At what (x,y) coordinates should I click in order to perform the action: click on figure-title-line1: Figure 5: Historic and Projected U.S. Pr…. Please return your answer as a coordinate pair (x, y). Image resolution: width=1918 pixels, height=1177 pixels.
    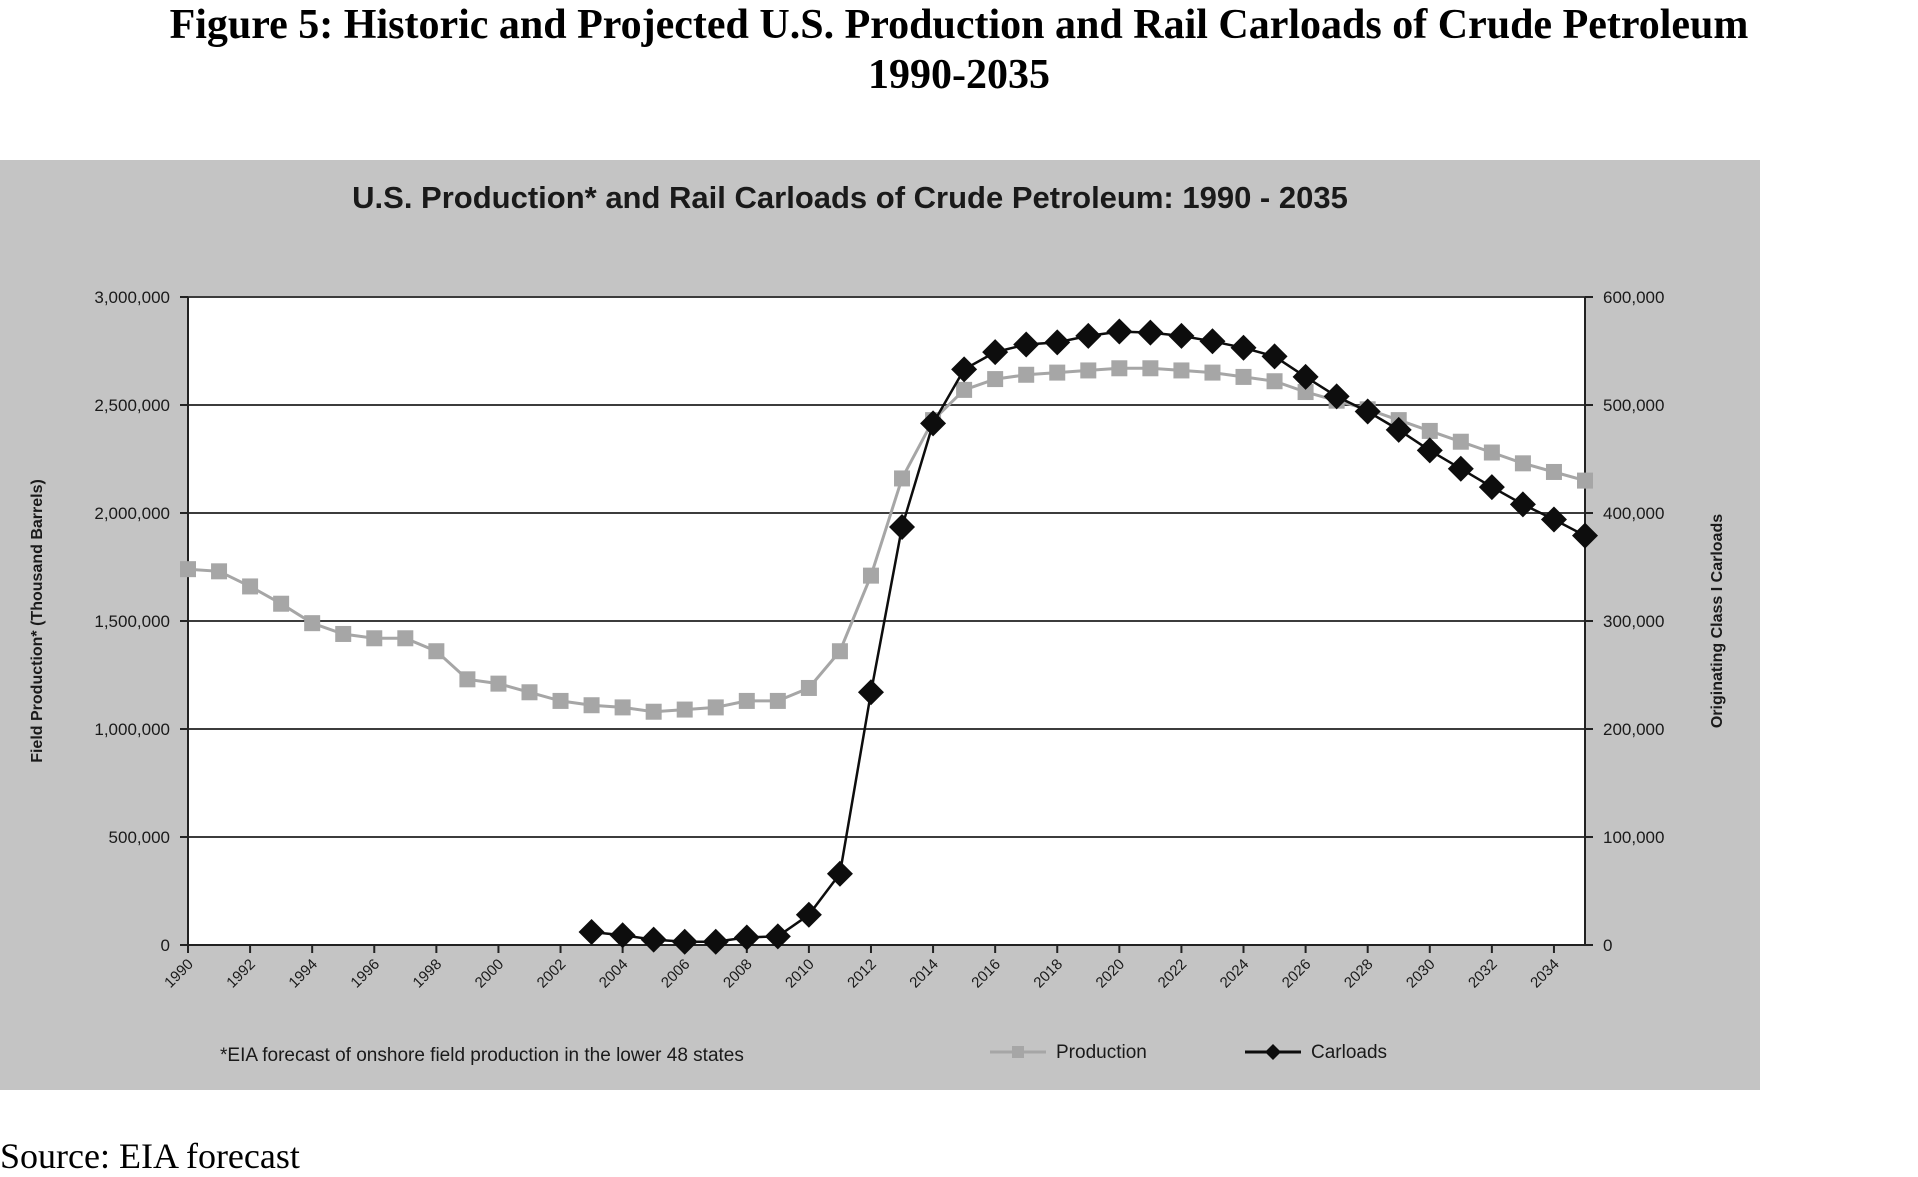
    Looking at the image, I should click on (959, 25).